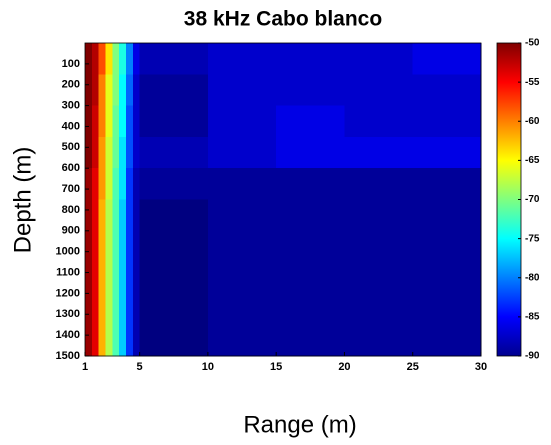 The image size is (551, 445). Describe the element at coordinates (68, 293) in the screenshot. I see `y-tick-label: 1200` at that location.